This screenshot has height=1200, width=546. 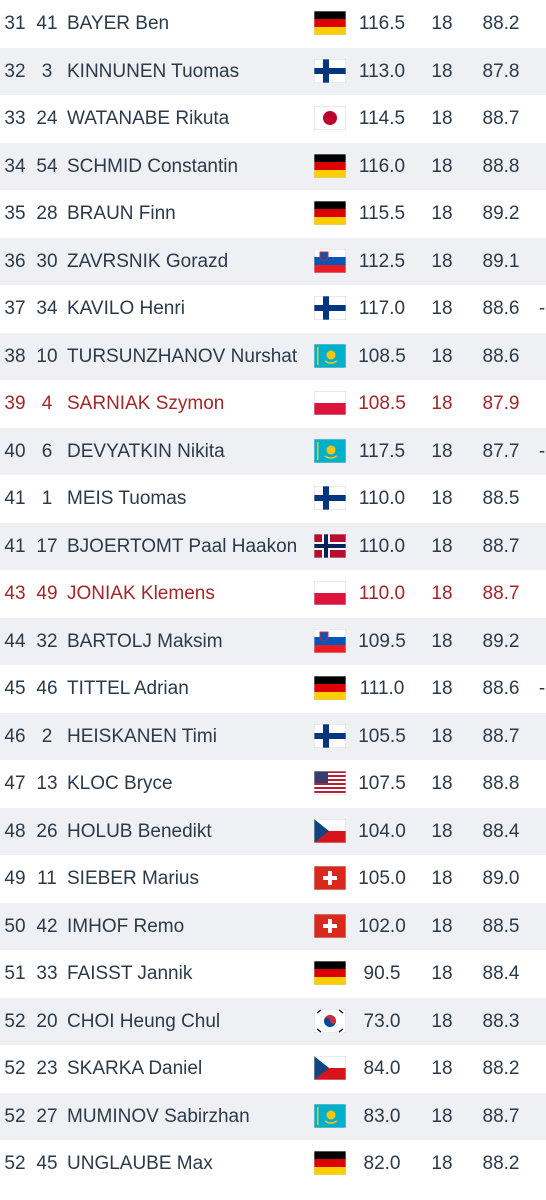 I want to click on table-row: 39 4 SARNIAK Szymon 108.5 18 87.9, so click(x=273, y=404).